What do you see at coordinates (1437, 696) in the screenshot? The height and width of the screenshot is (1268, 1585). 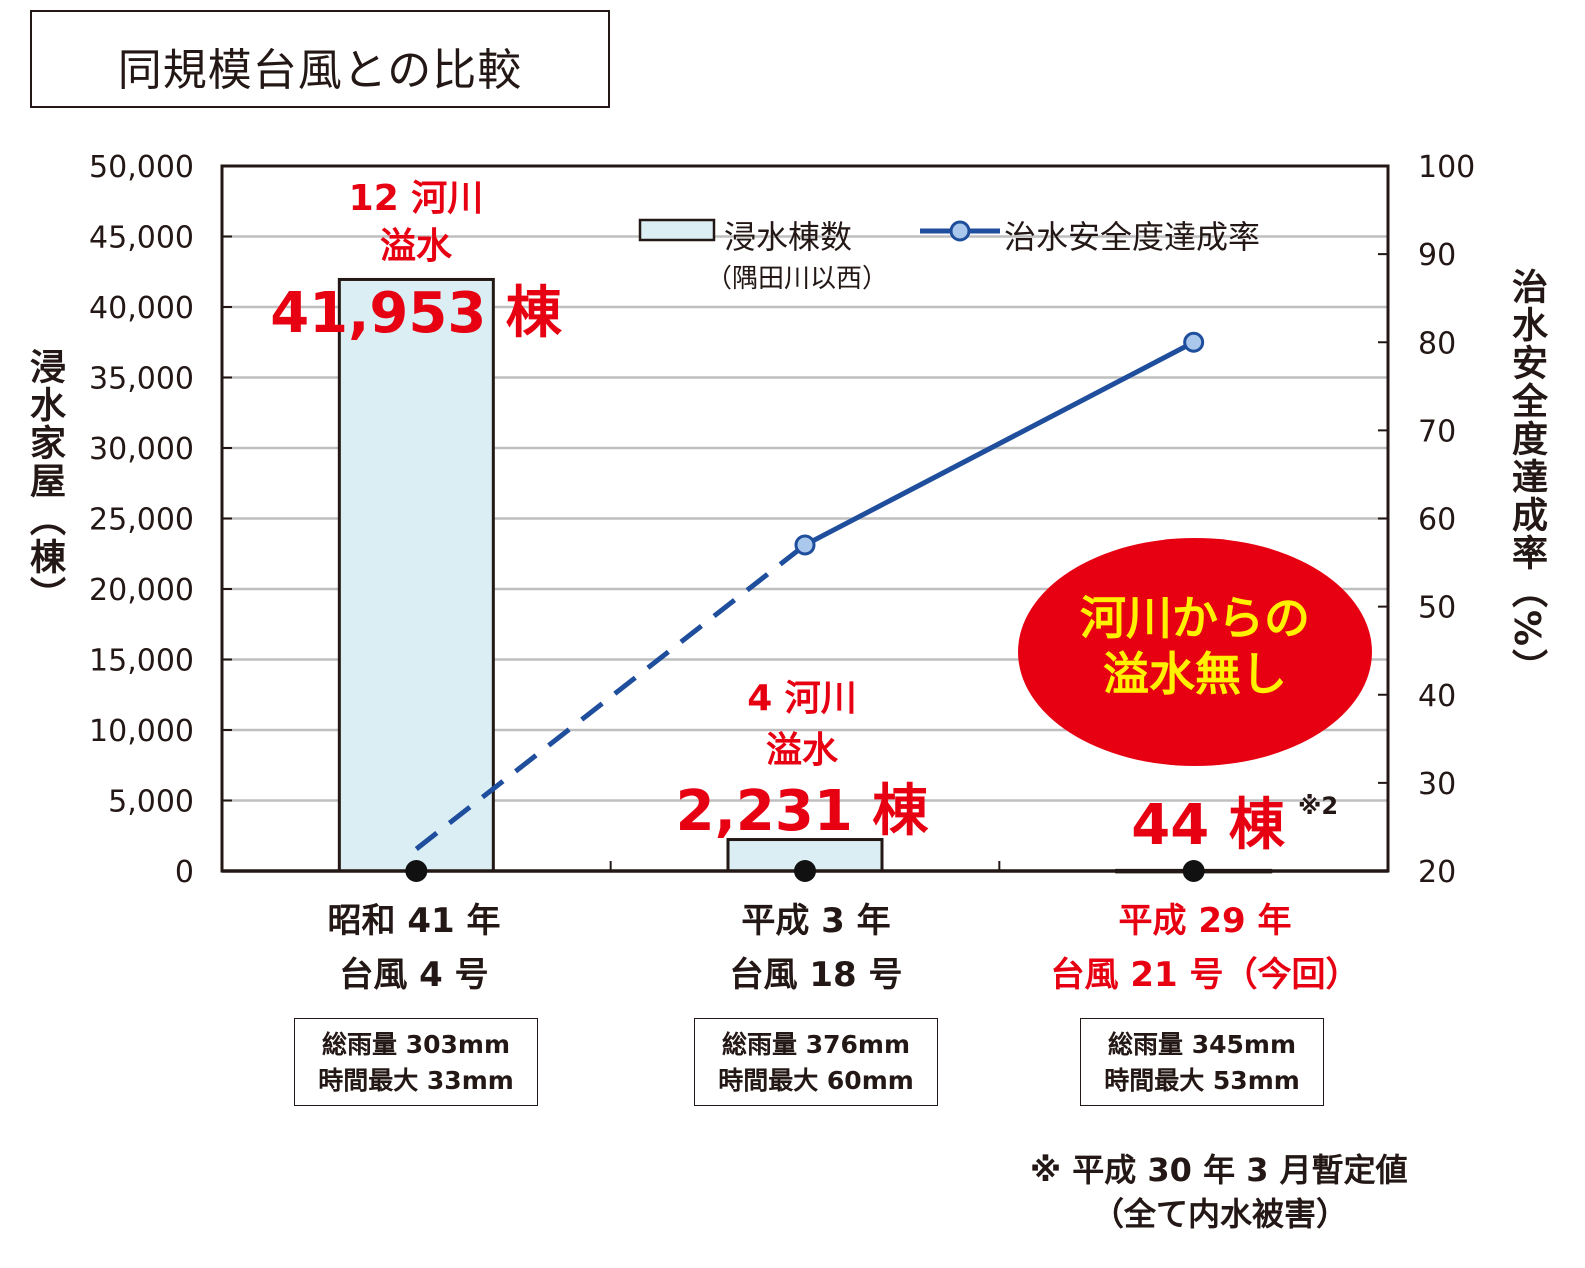 I see `y-right-tick-label: 40` at bounding box center [1437, 696].